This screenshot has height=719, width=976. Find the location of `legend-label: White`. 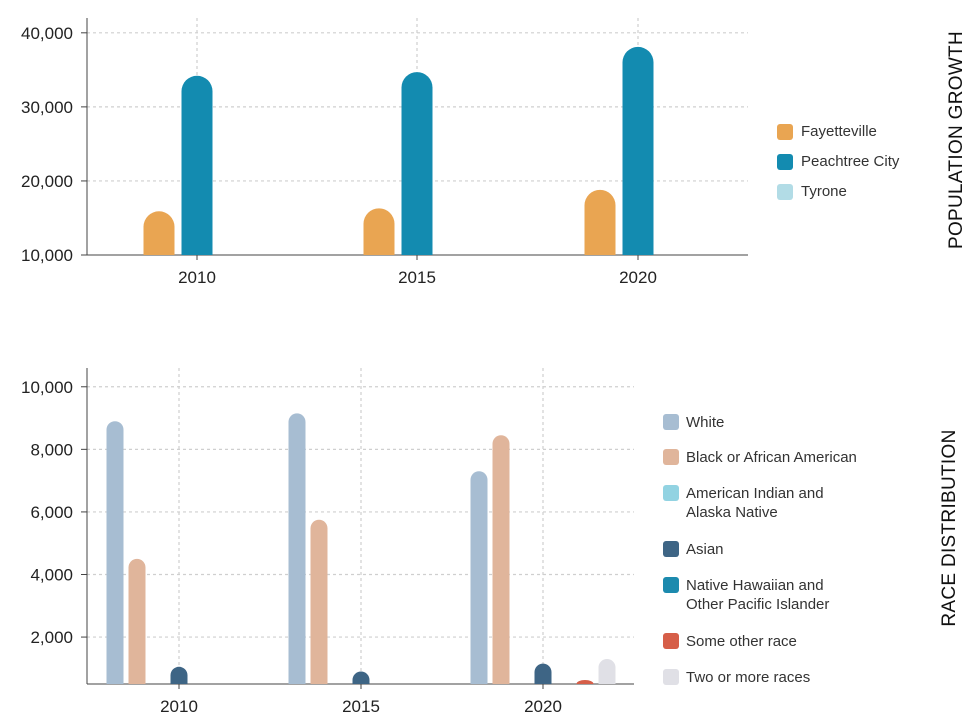

legend-label: White is located at coordinates (705, 422).